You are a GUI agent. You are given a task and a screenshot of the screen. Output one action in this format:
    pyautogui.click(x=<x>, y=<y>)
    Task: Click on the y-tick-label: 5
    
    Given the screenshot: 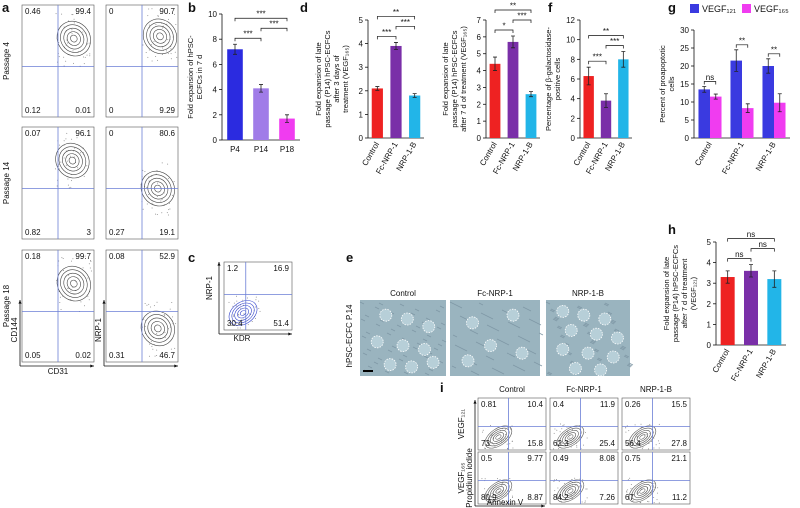 What is the action you would take?
    pyautogui.click(x=687, y=120)
    